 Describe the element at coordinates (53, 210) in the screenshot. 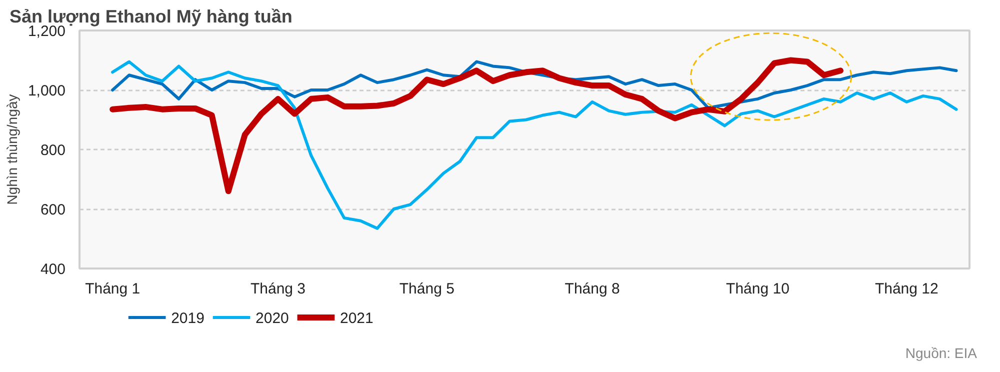

I see `y-tick-label: 600` at that location.